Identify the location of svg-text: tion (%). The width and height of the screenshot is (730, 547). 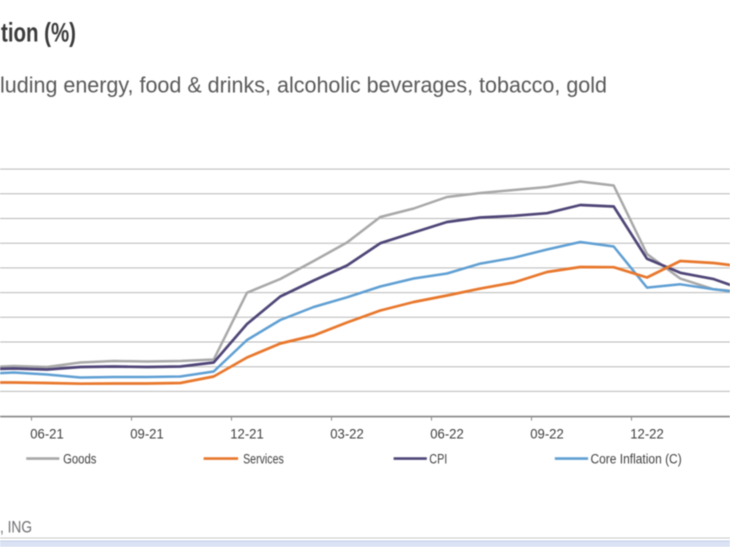
(38, 32).